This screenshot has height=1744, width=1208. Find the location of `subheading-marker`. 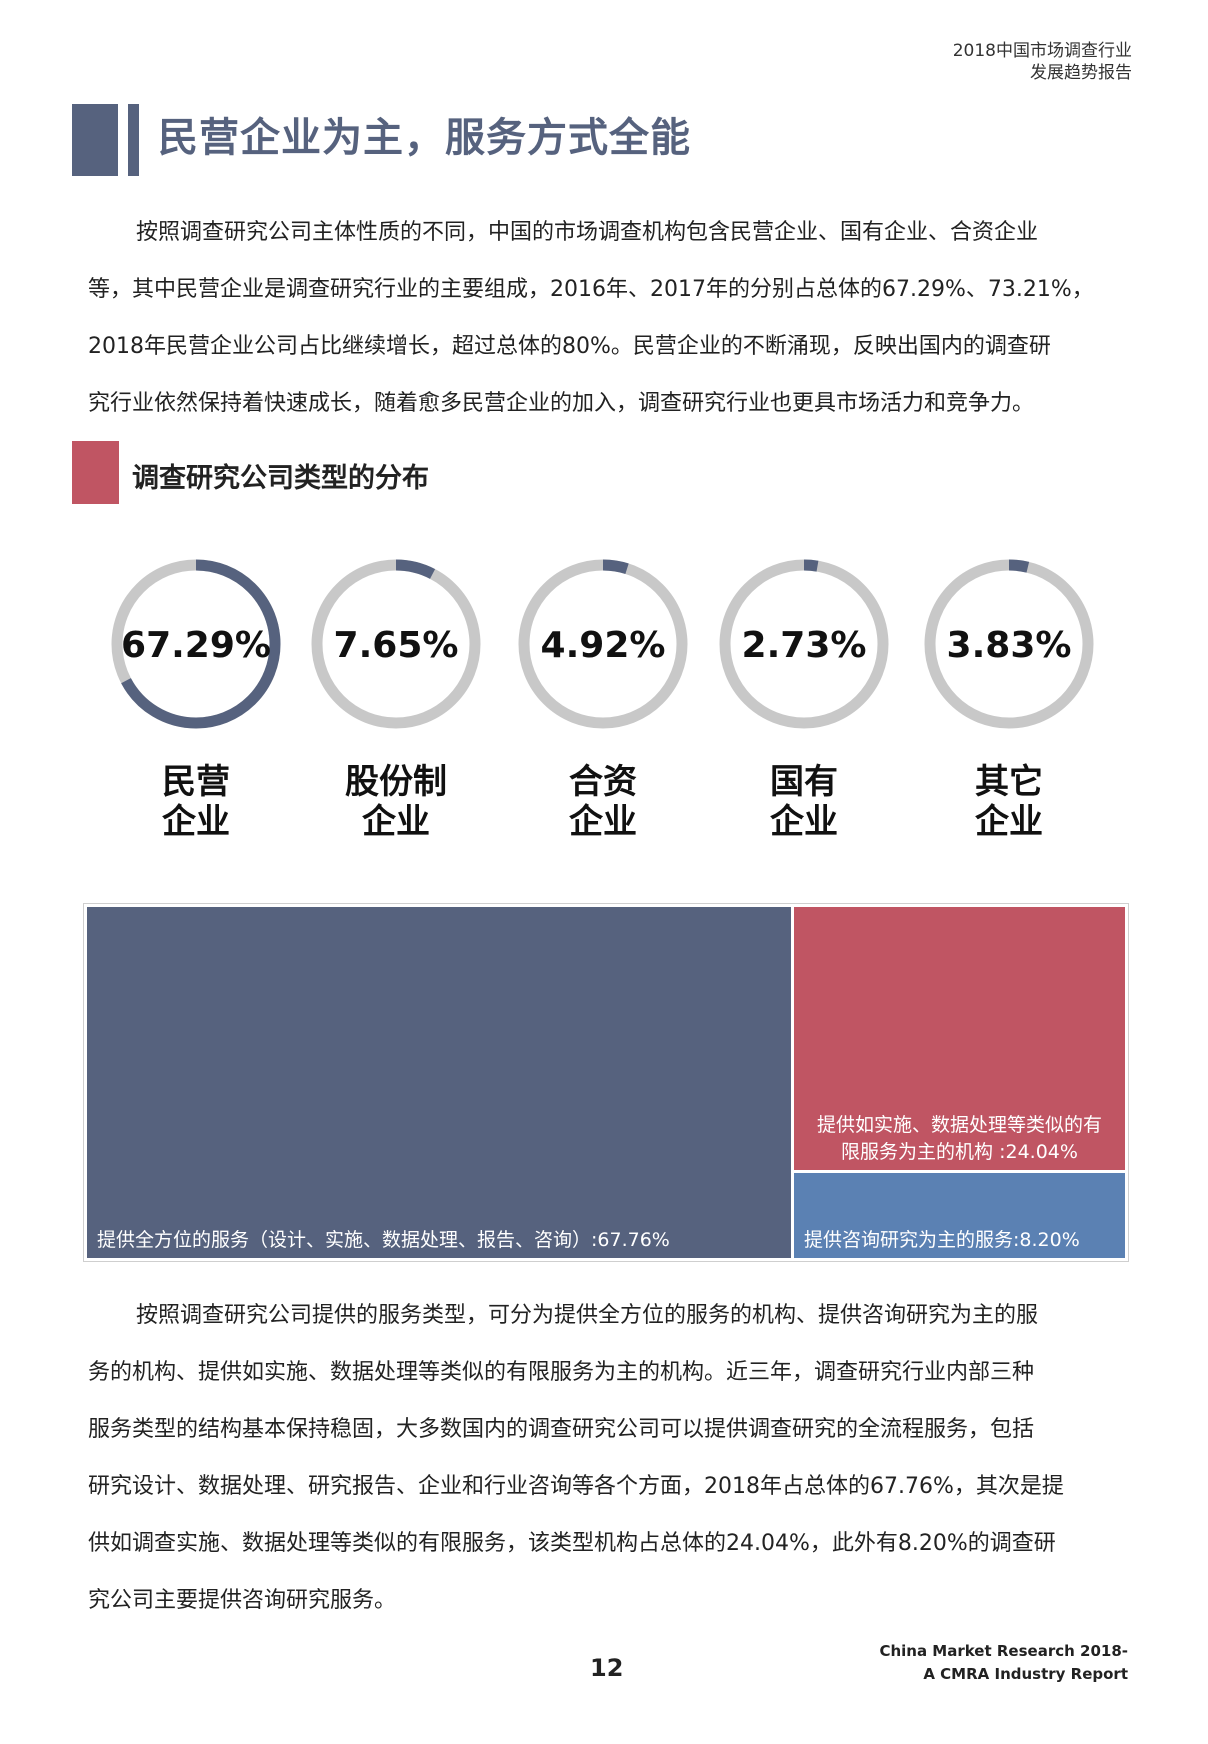

subheading-marker is located at coordinates (95, 472).